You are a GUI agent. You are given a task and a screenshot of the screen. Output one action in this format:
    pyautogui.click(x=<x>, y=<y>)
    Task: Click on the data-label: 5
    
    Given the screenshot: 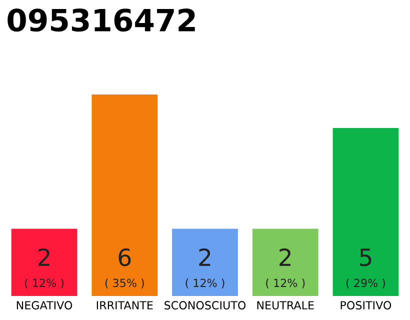 What is the action you would take?
    pyautogui.click(x=366, y=257)
    